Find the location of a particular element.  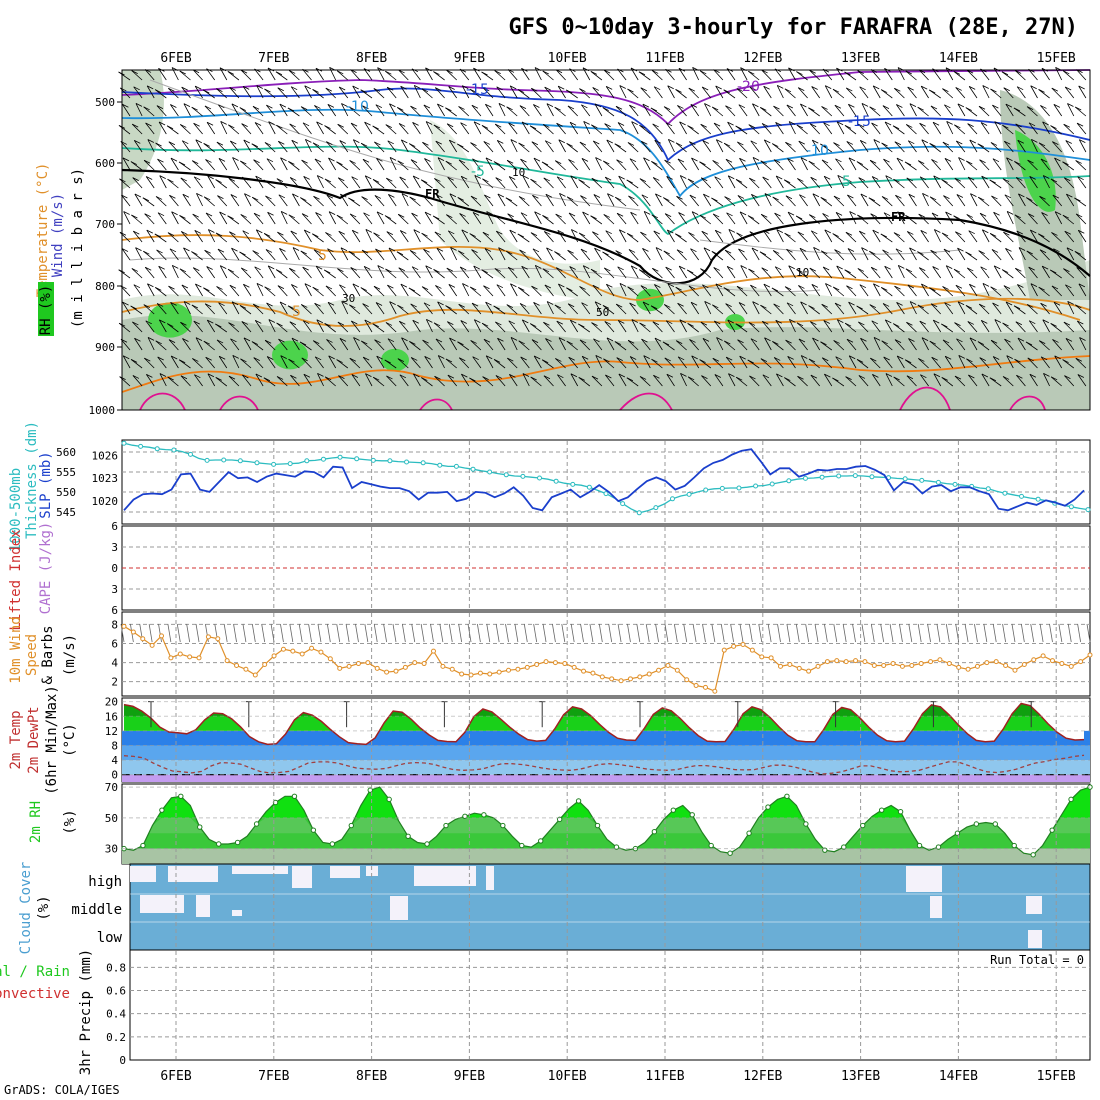

date-label-bottom: 12FEB is located at coordinates (762, 1076).